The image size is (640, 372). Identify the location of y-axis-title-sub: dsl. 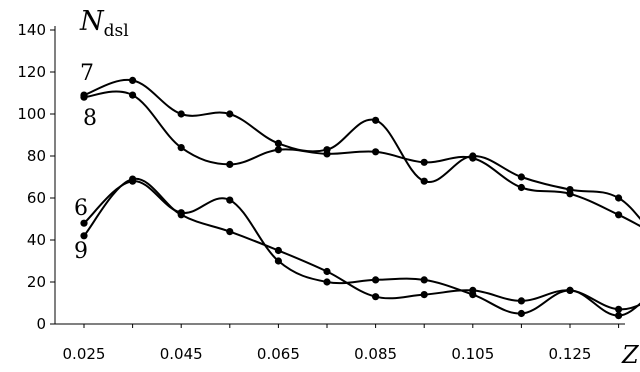
(116, 31).